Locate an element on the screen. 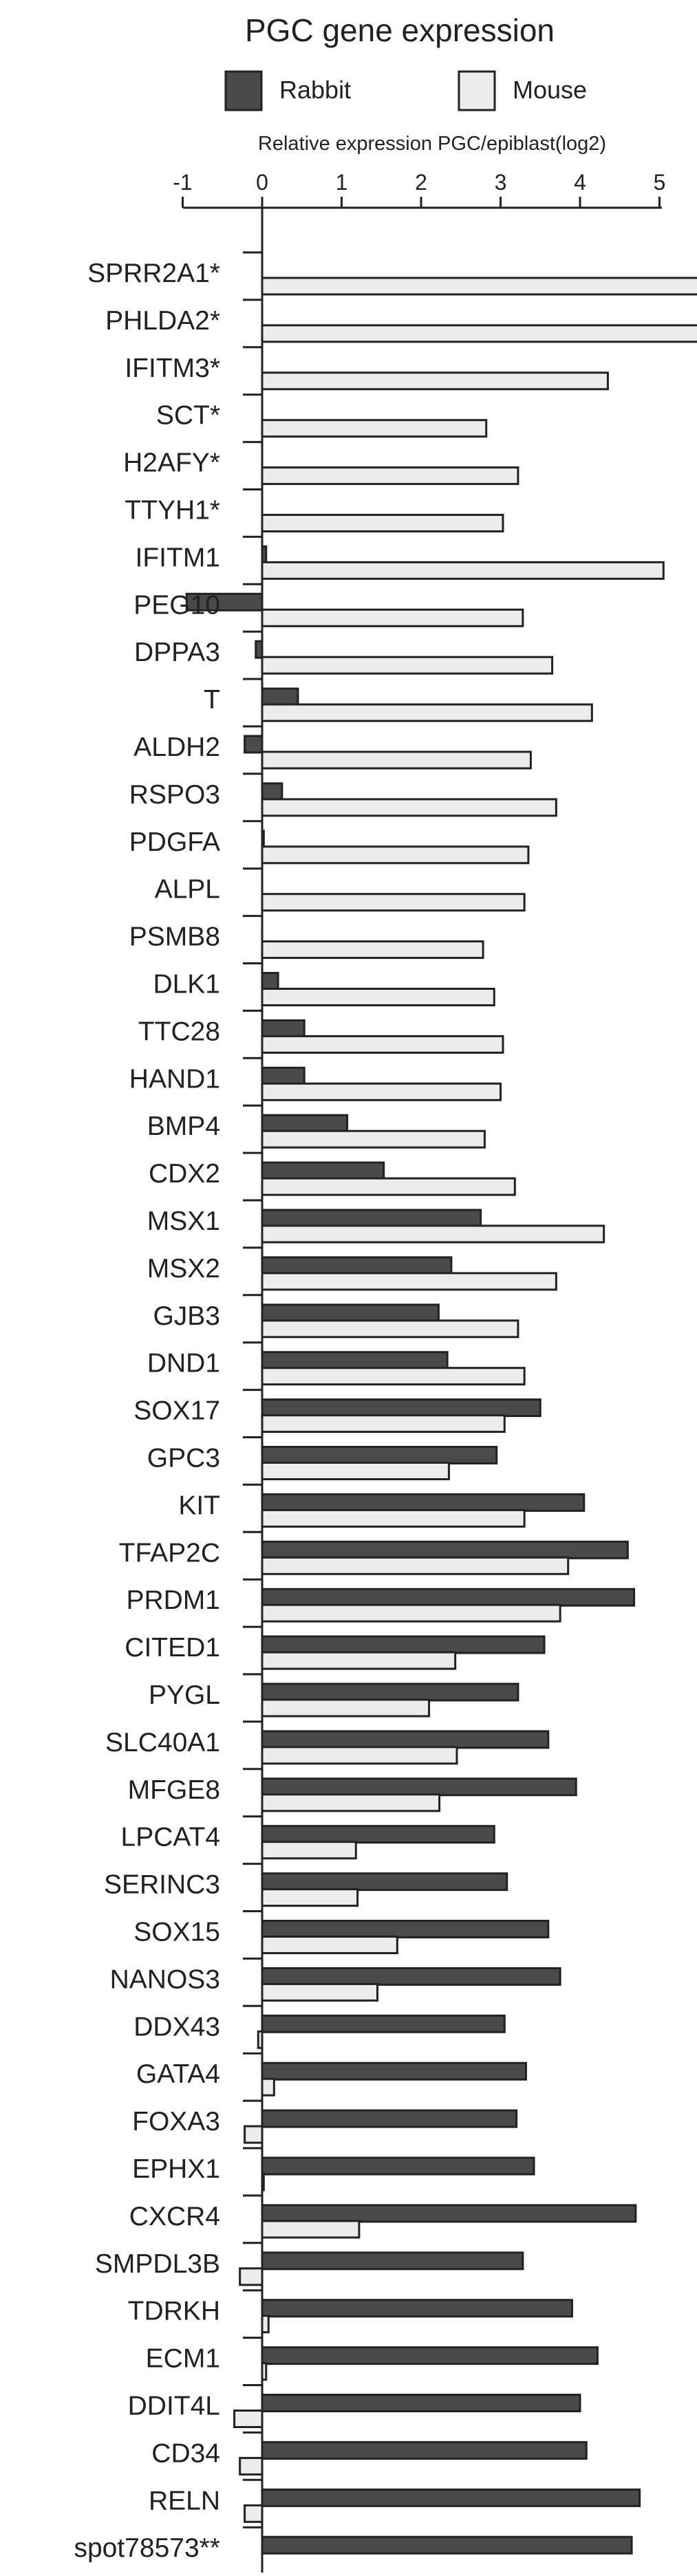  category-label: SCT* is located at coordinates (188, 416).